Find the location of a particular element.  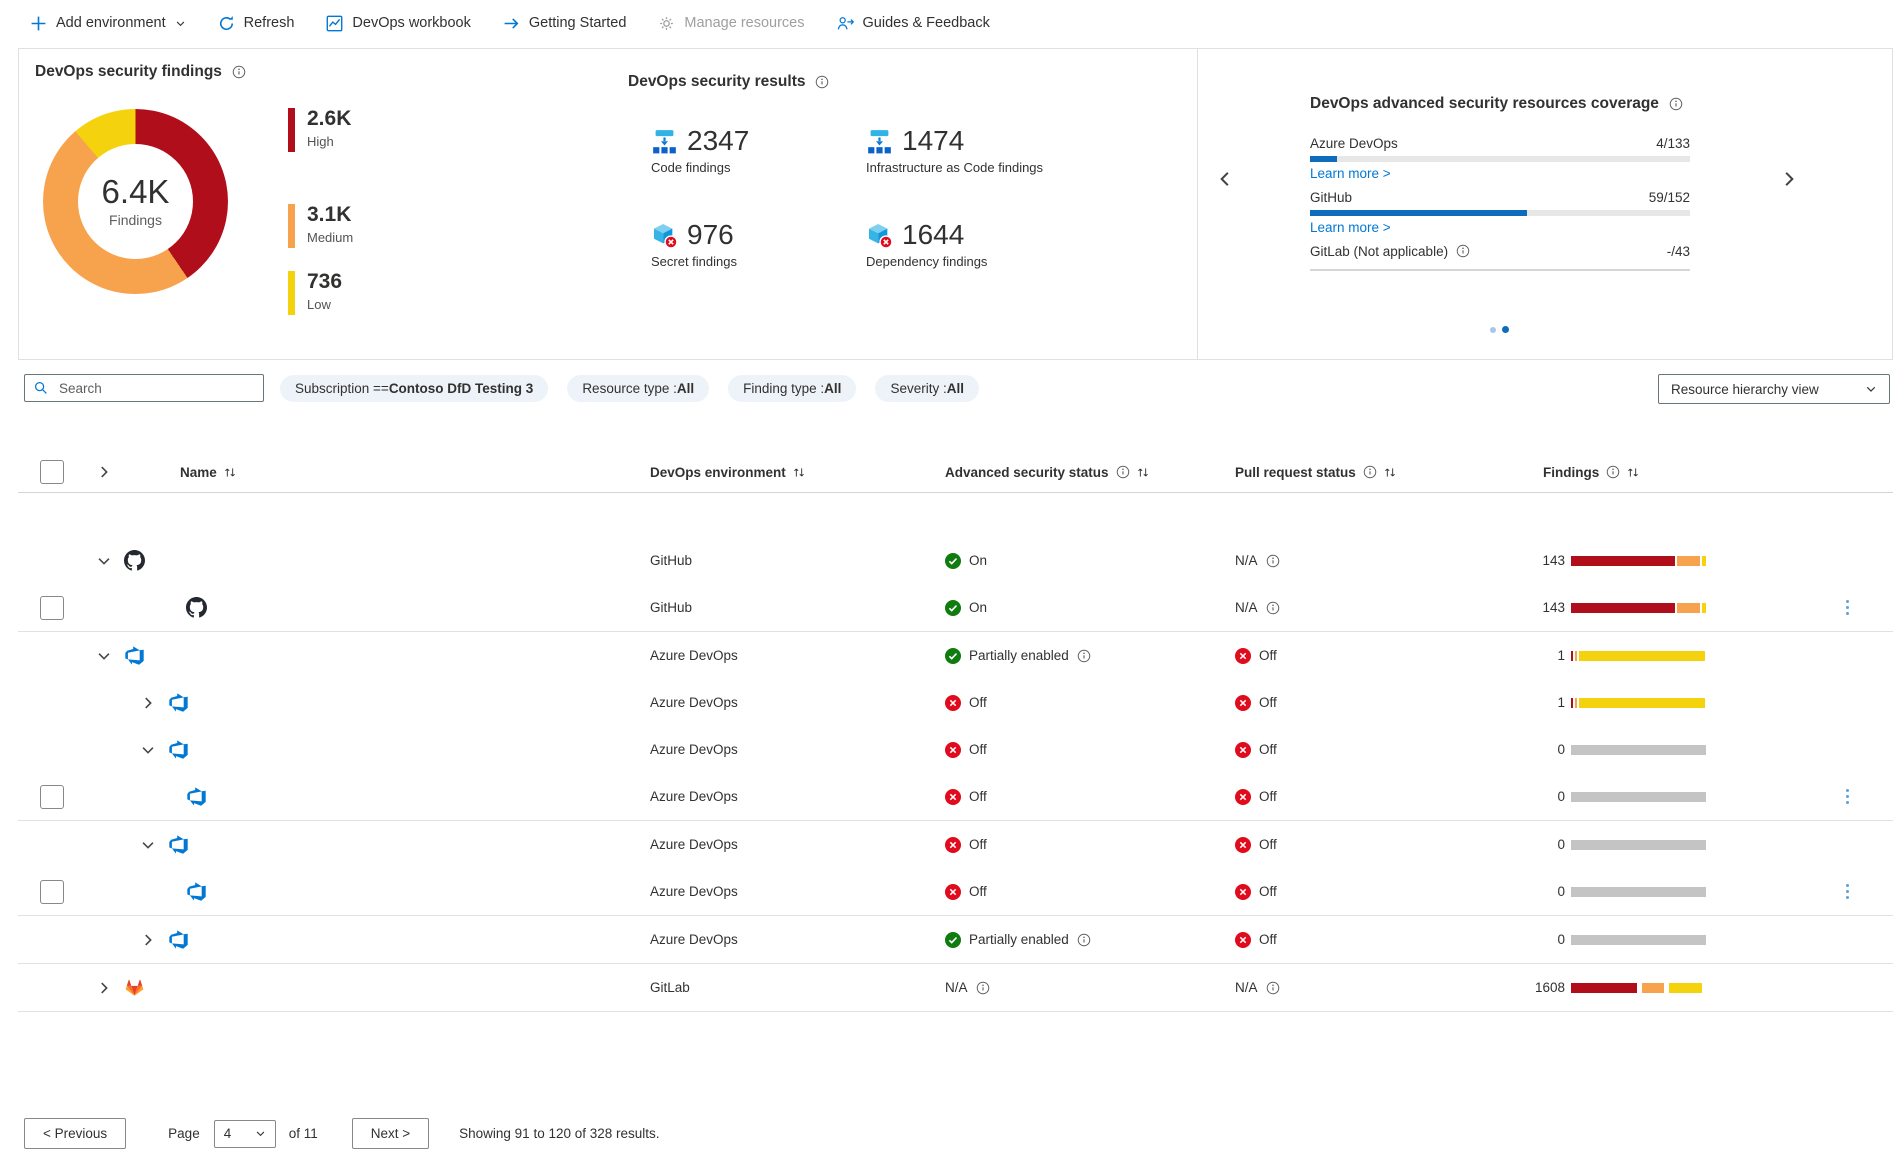

previous-page-button: < Previous is located at coordinates (75, 1133).